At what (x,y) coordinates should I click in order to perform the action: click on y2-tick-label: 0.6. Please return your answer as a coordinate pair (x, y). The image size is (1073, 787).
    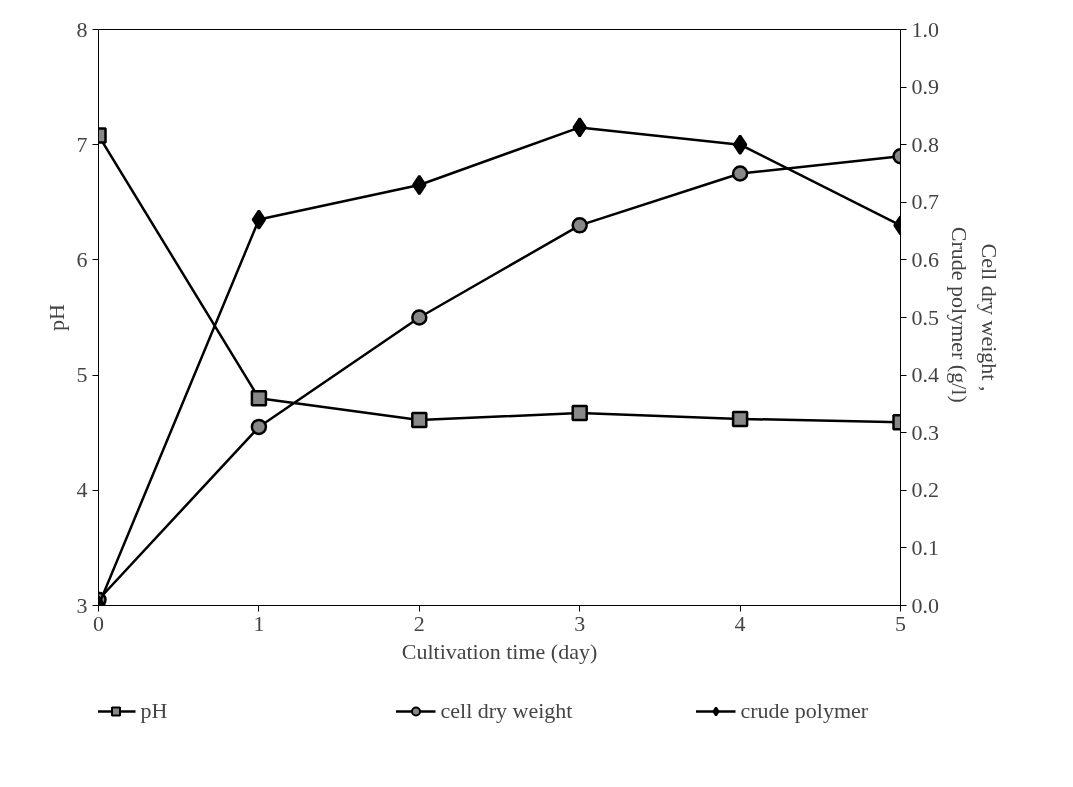
    Looking at the image, I should click on (925, 259).